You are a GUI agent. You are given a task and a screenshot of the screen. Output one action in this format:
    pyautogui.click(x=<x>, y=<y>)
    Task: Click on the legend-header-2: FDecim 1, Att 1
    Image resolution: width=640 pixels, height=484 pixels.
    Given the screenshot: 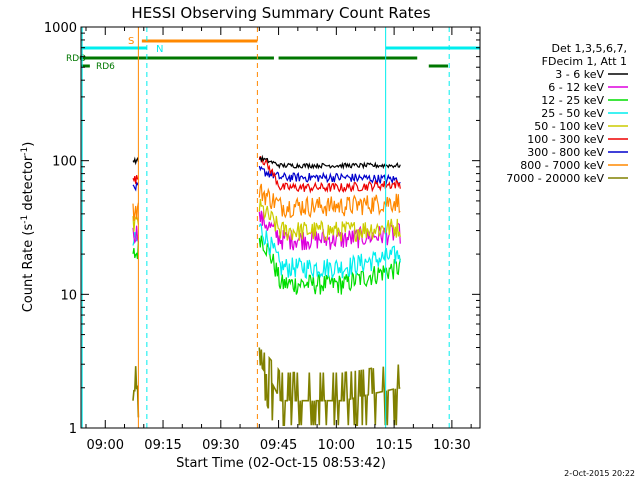 What is the action you would take?
    pyautogui.click(x=584, y=61)
    